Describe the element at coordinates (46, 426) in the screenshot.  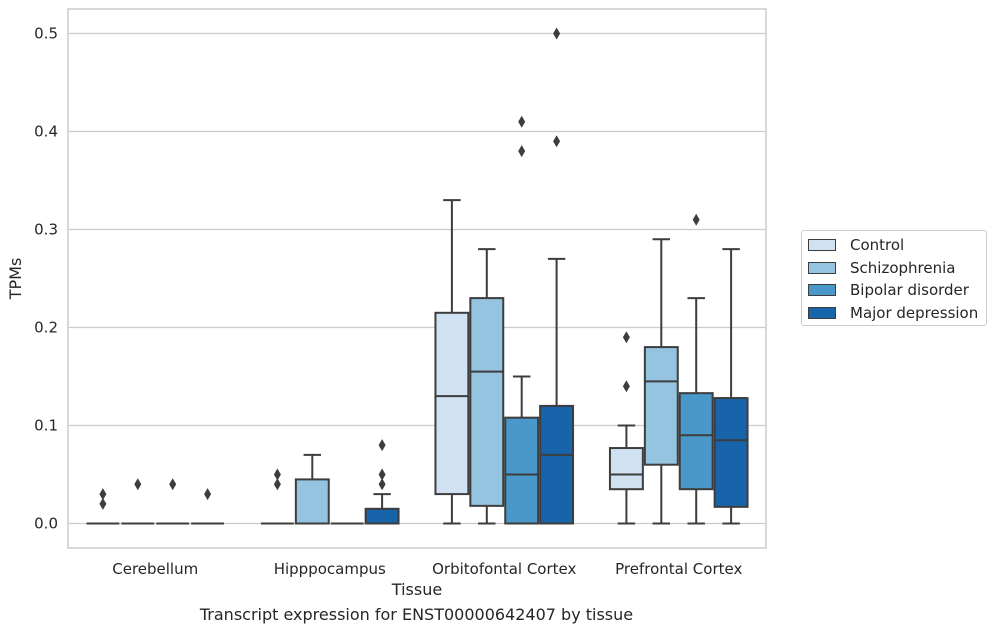
I see `y-tick-label: 0.1` at that location.